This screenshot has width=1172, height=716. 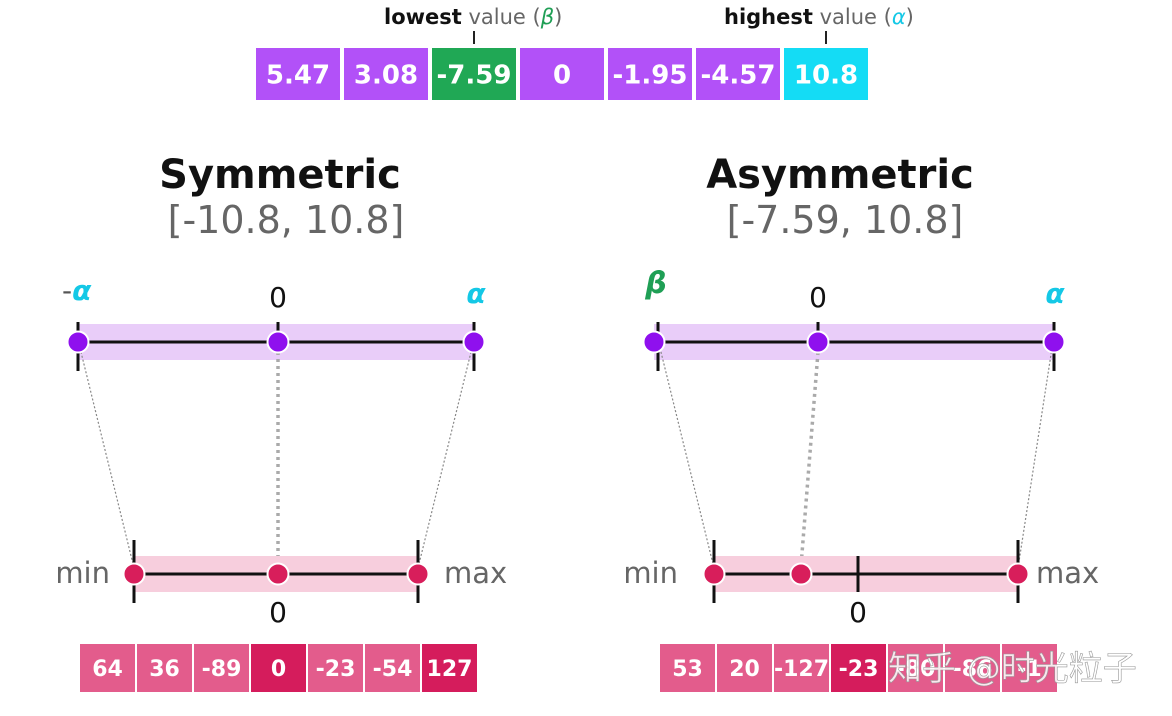 I want to click on sym-int-dot-zero, so click(x=278, y=574).